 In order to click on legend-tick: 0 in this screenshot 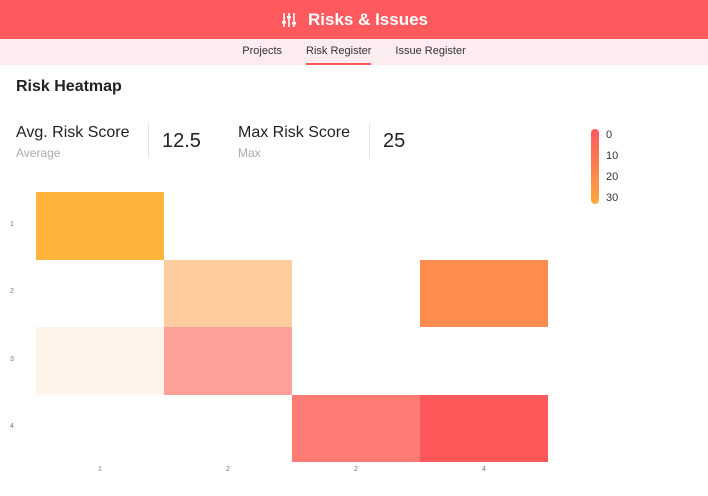, I will do `click(609, 135)`.